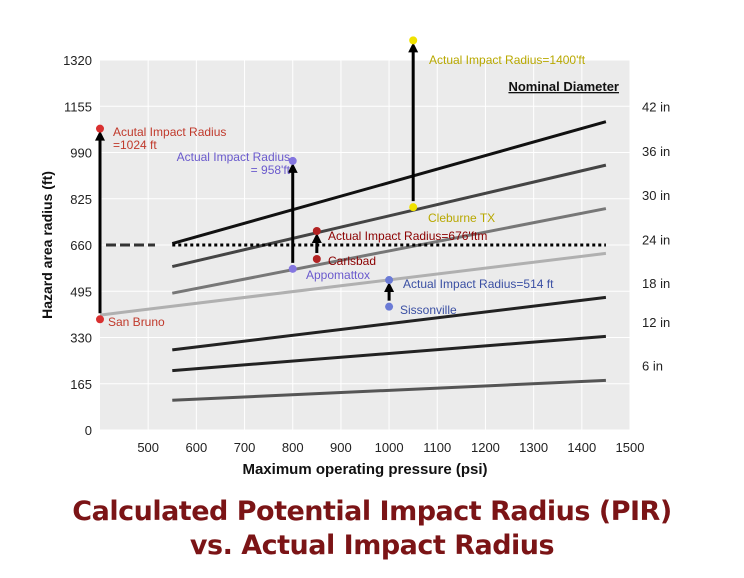 The width and height of the screenshot is (744, 578). What do you see at coordinates (656, 106) in the screenshot?
I see `diameter-label: 42 in` at bounding box center [656, 106].